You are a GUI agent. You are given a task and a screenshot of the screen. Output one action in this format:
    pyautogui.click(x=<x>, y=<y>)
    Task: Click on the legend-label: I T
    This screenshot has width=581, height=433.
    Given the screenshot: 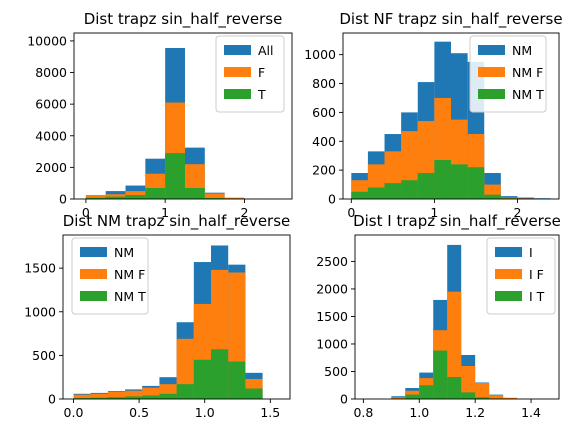 What is the action you would take?
    pyautogui.click(x=537, y=296)
    